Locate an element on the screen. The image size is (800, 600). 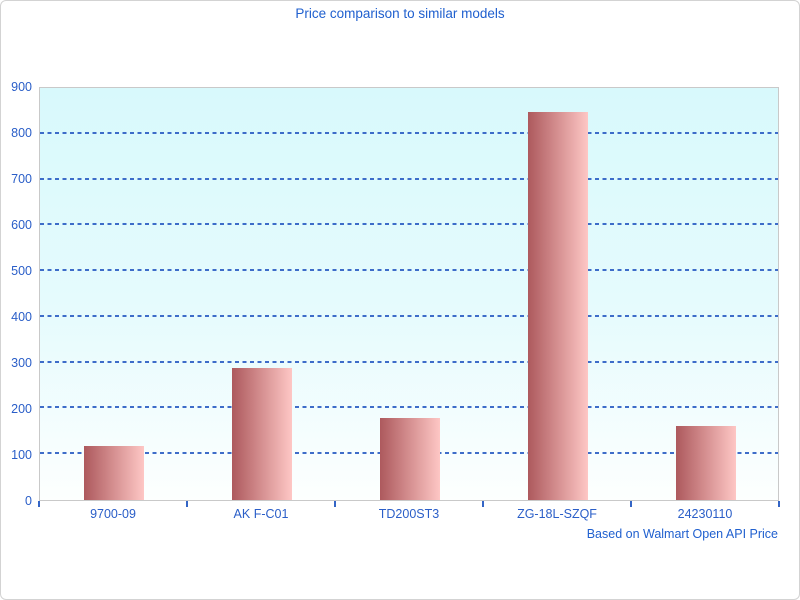
y-tick-label-600: 600 is located at coordinates (21, 225).